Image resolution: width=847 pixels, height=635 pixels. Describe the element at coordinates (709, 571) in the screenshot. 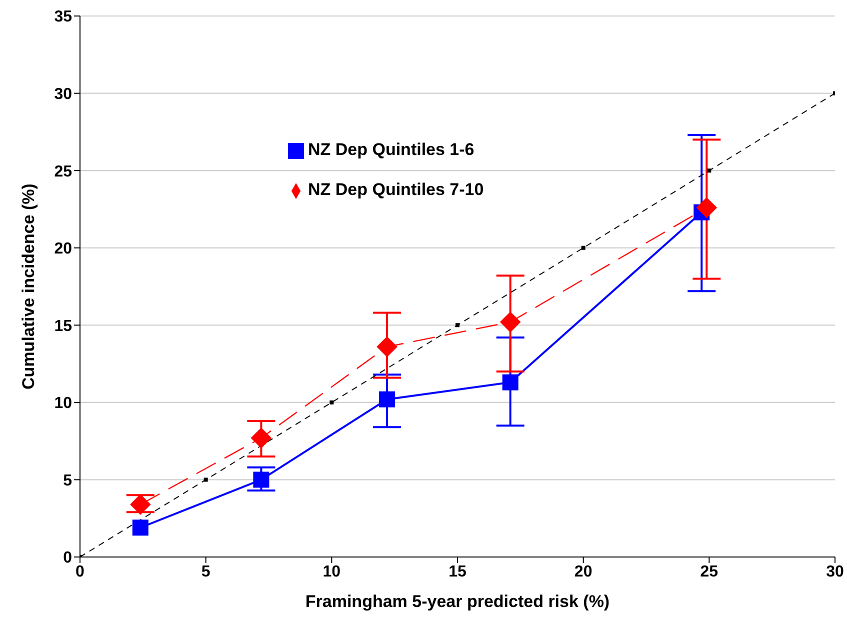

I see `x-tick-label: 25` at that location.